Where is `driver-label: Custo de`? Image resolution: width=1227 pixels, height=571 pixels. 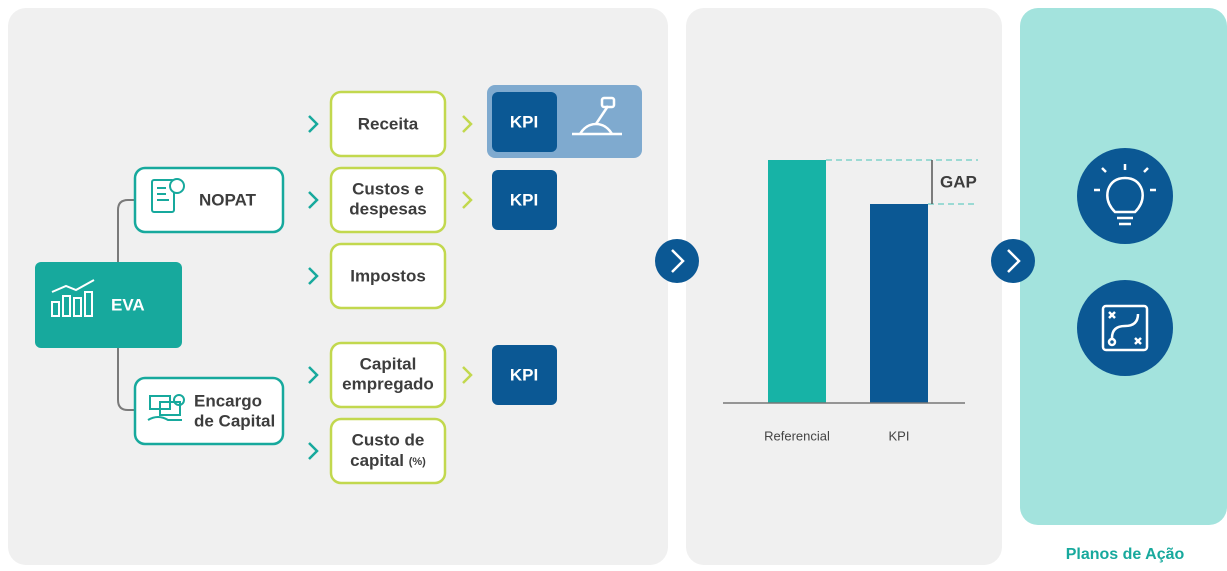 driver-label: Custo de is located at coordinates (388, 439).